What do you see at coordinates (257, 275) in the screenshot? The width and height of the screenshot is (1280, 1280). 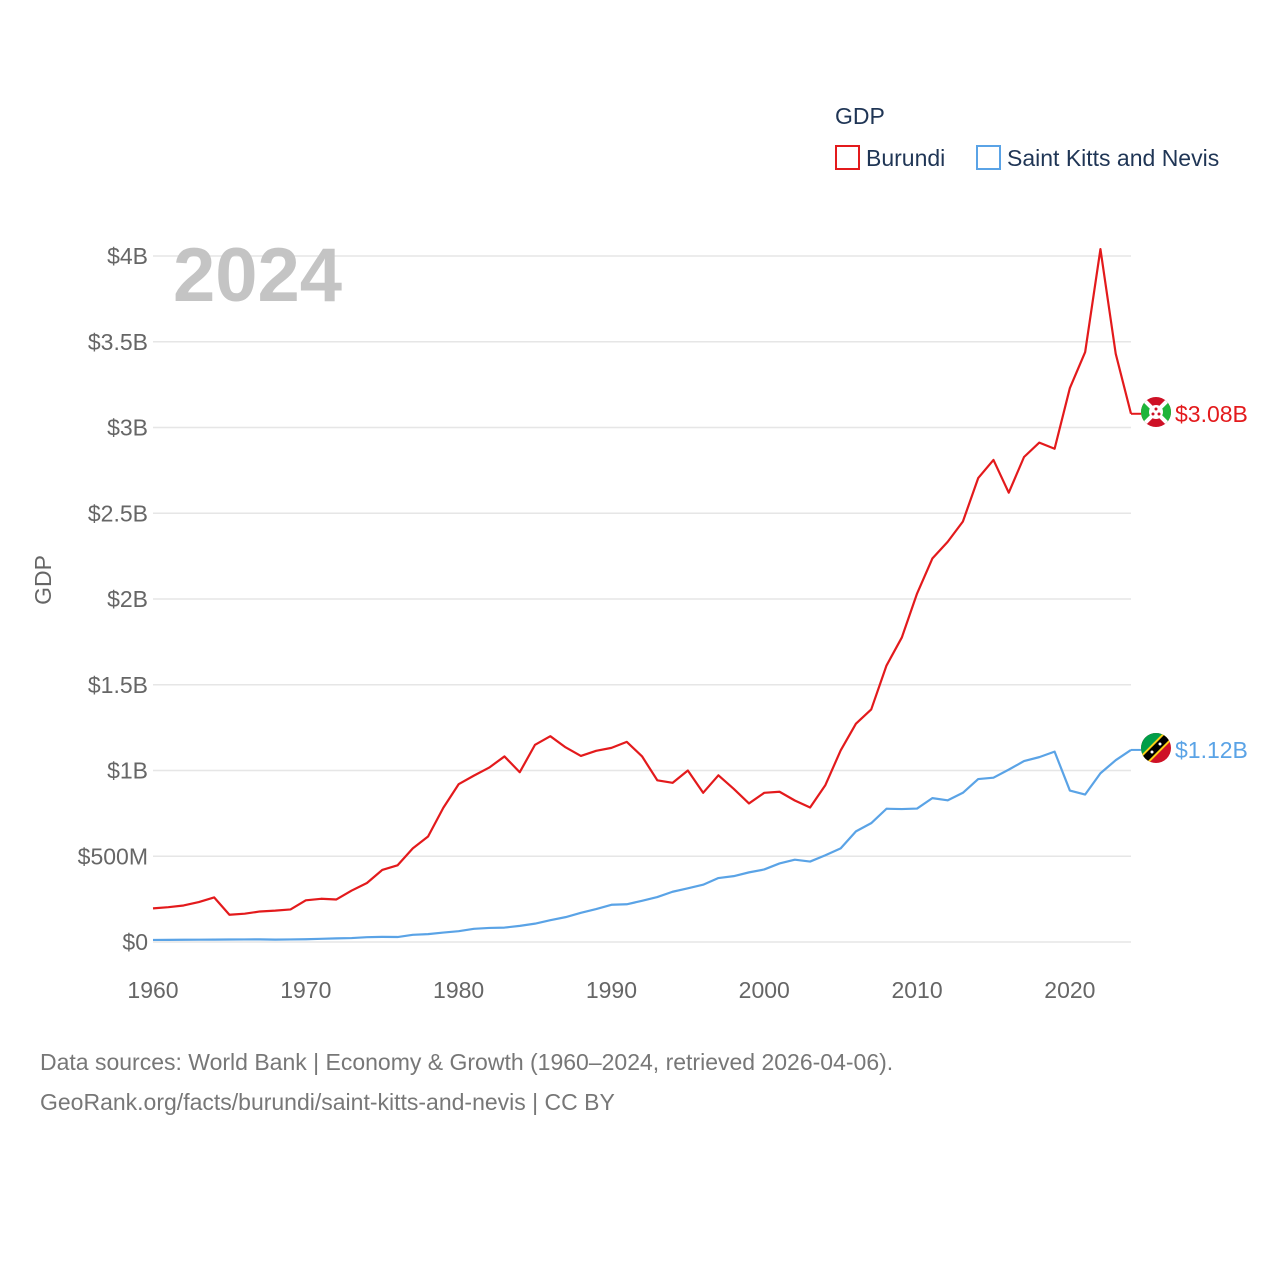 I see `year-label: 2024` at bounding box center [257, 275].